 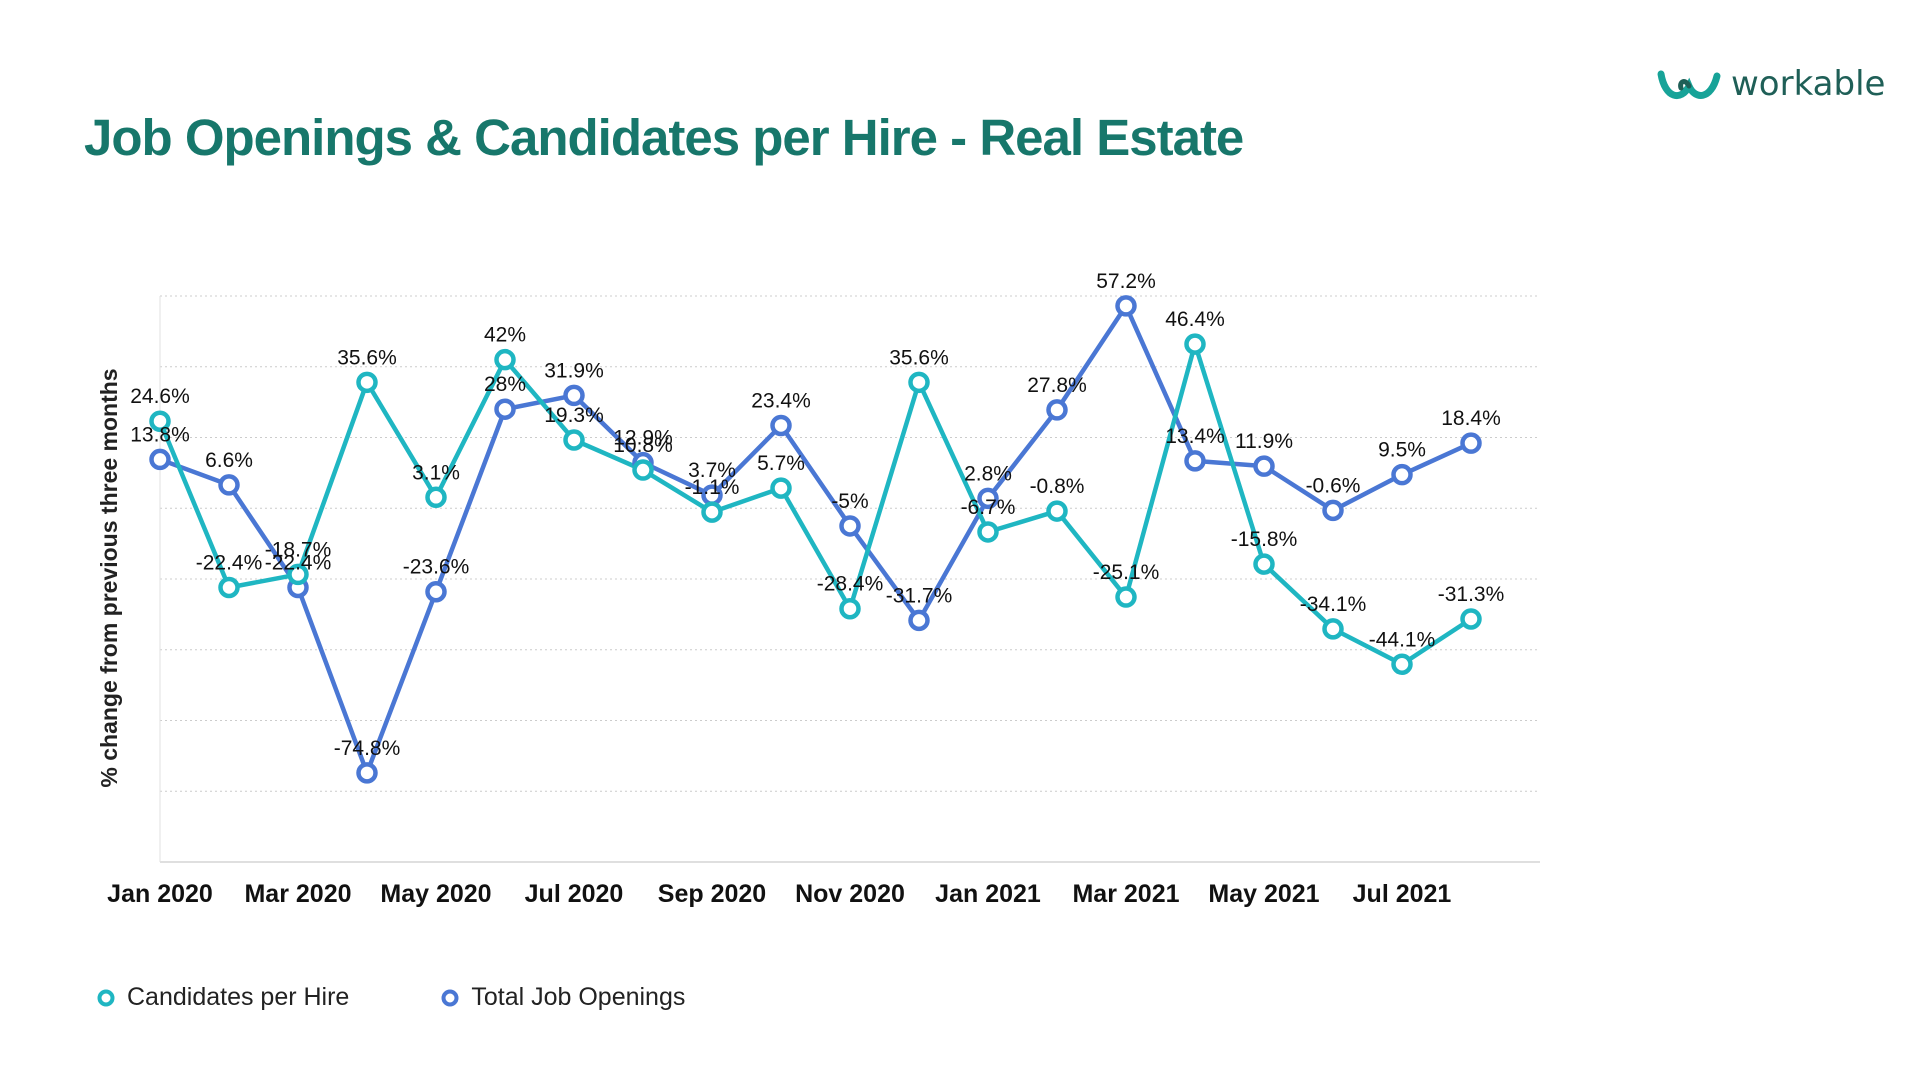 I want to click on data-label: 3.1%, so click(x=436, y=472).